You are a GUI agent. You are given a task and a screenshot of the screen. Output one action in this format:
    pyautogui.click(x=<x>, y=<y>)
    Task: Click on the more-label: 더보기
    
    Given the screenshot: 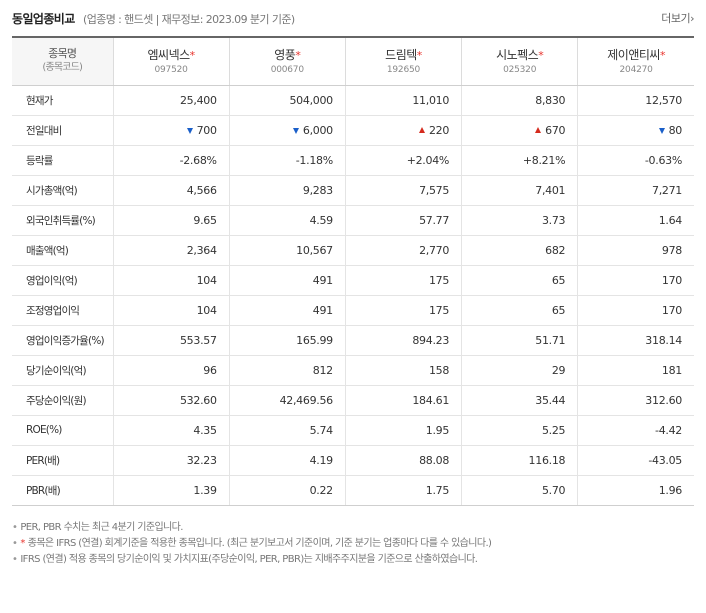 What is the action you would take?
    pyautogui.click(x=676, y=18)
    